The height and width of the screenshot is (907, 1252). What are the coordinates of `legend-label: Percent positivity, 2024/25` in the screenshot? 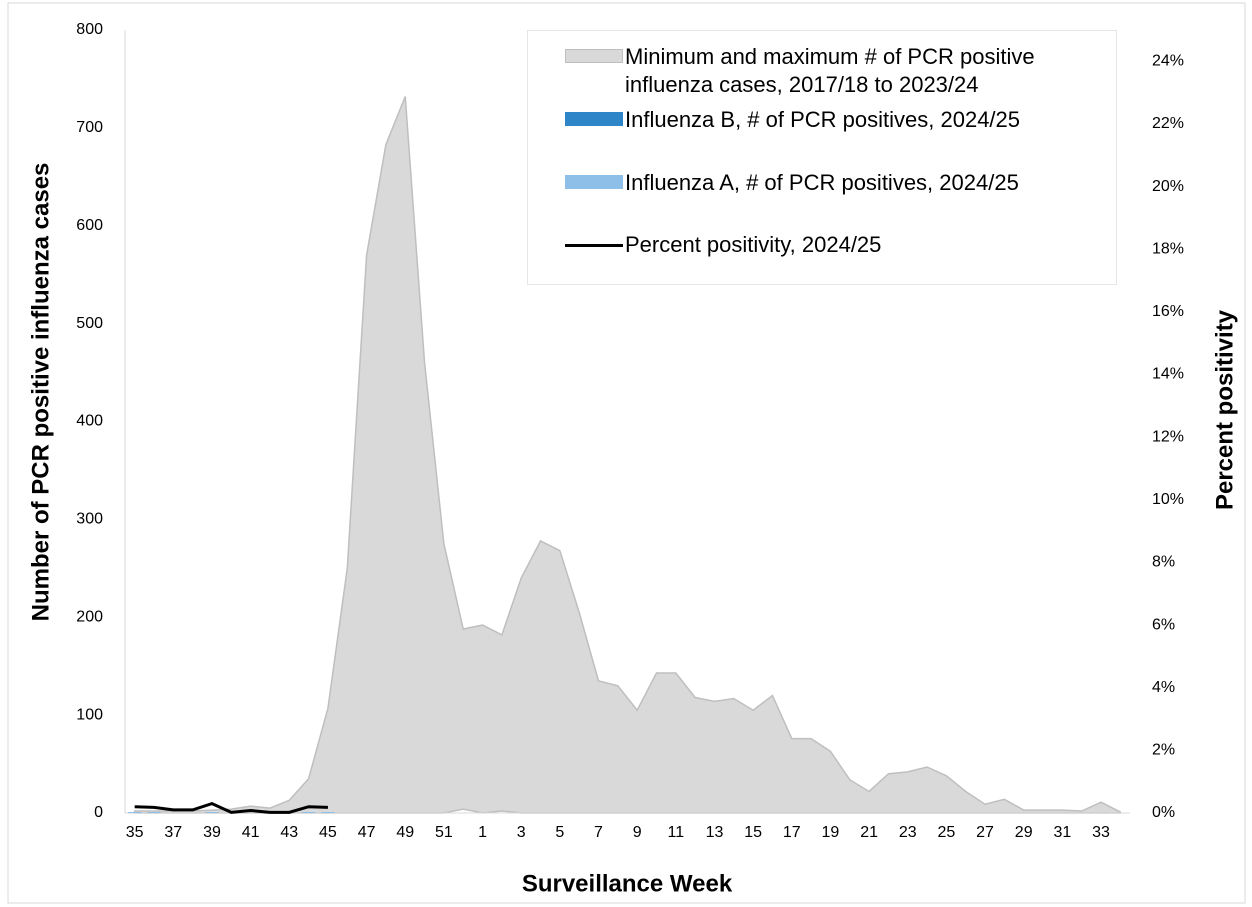 It's located at (753, 244).